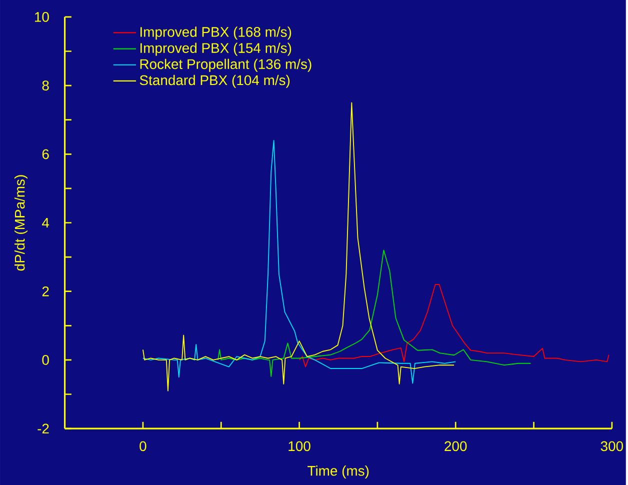 The width and height of the screenshot is (628, 485). Describe the element at coordinates (45, 359) in the screenshot. I see `y-tick-label: 0` at that location.